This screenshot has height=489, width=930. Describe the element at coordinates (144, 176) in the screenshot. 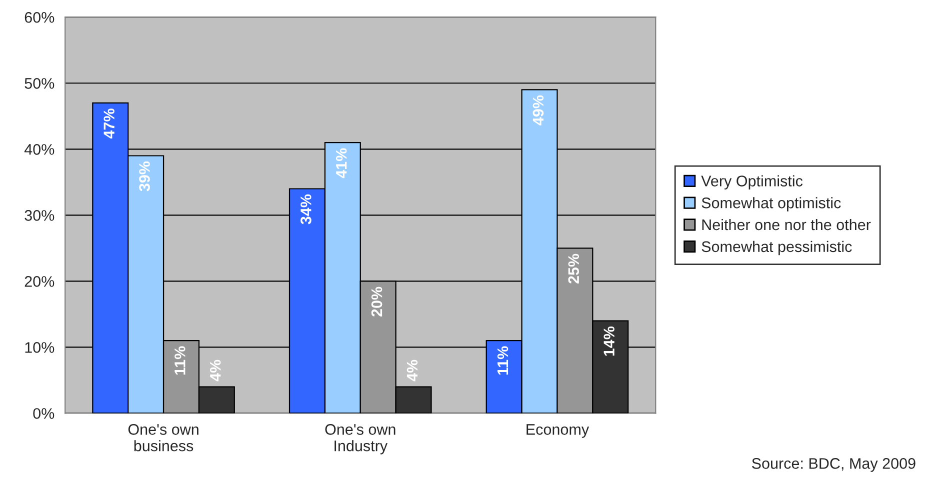

I see `data-label: 39%` at that location.